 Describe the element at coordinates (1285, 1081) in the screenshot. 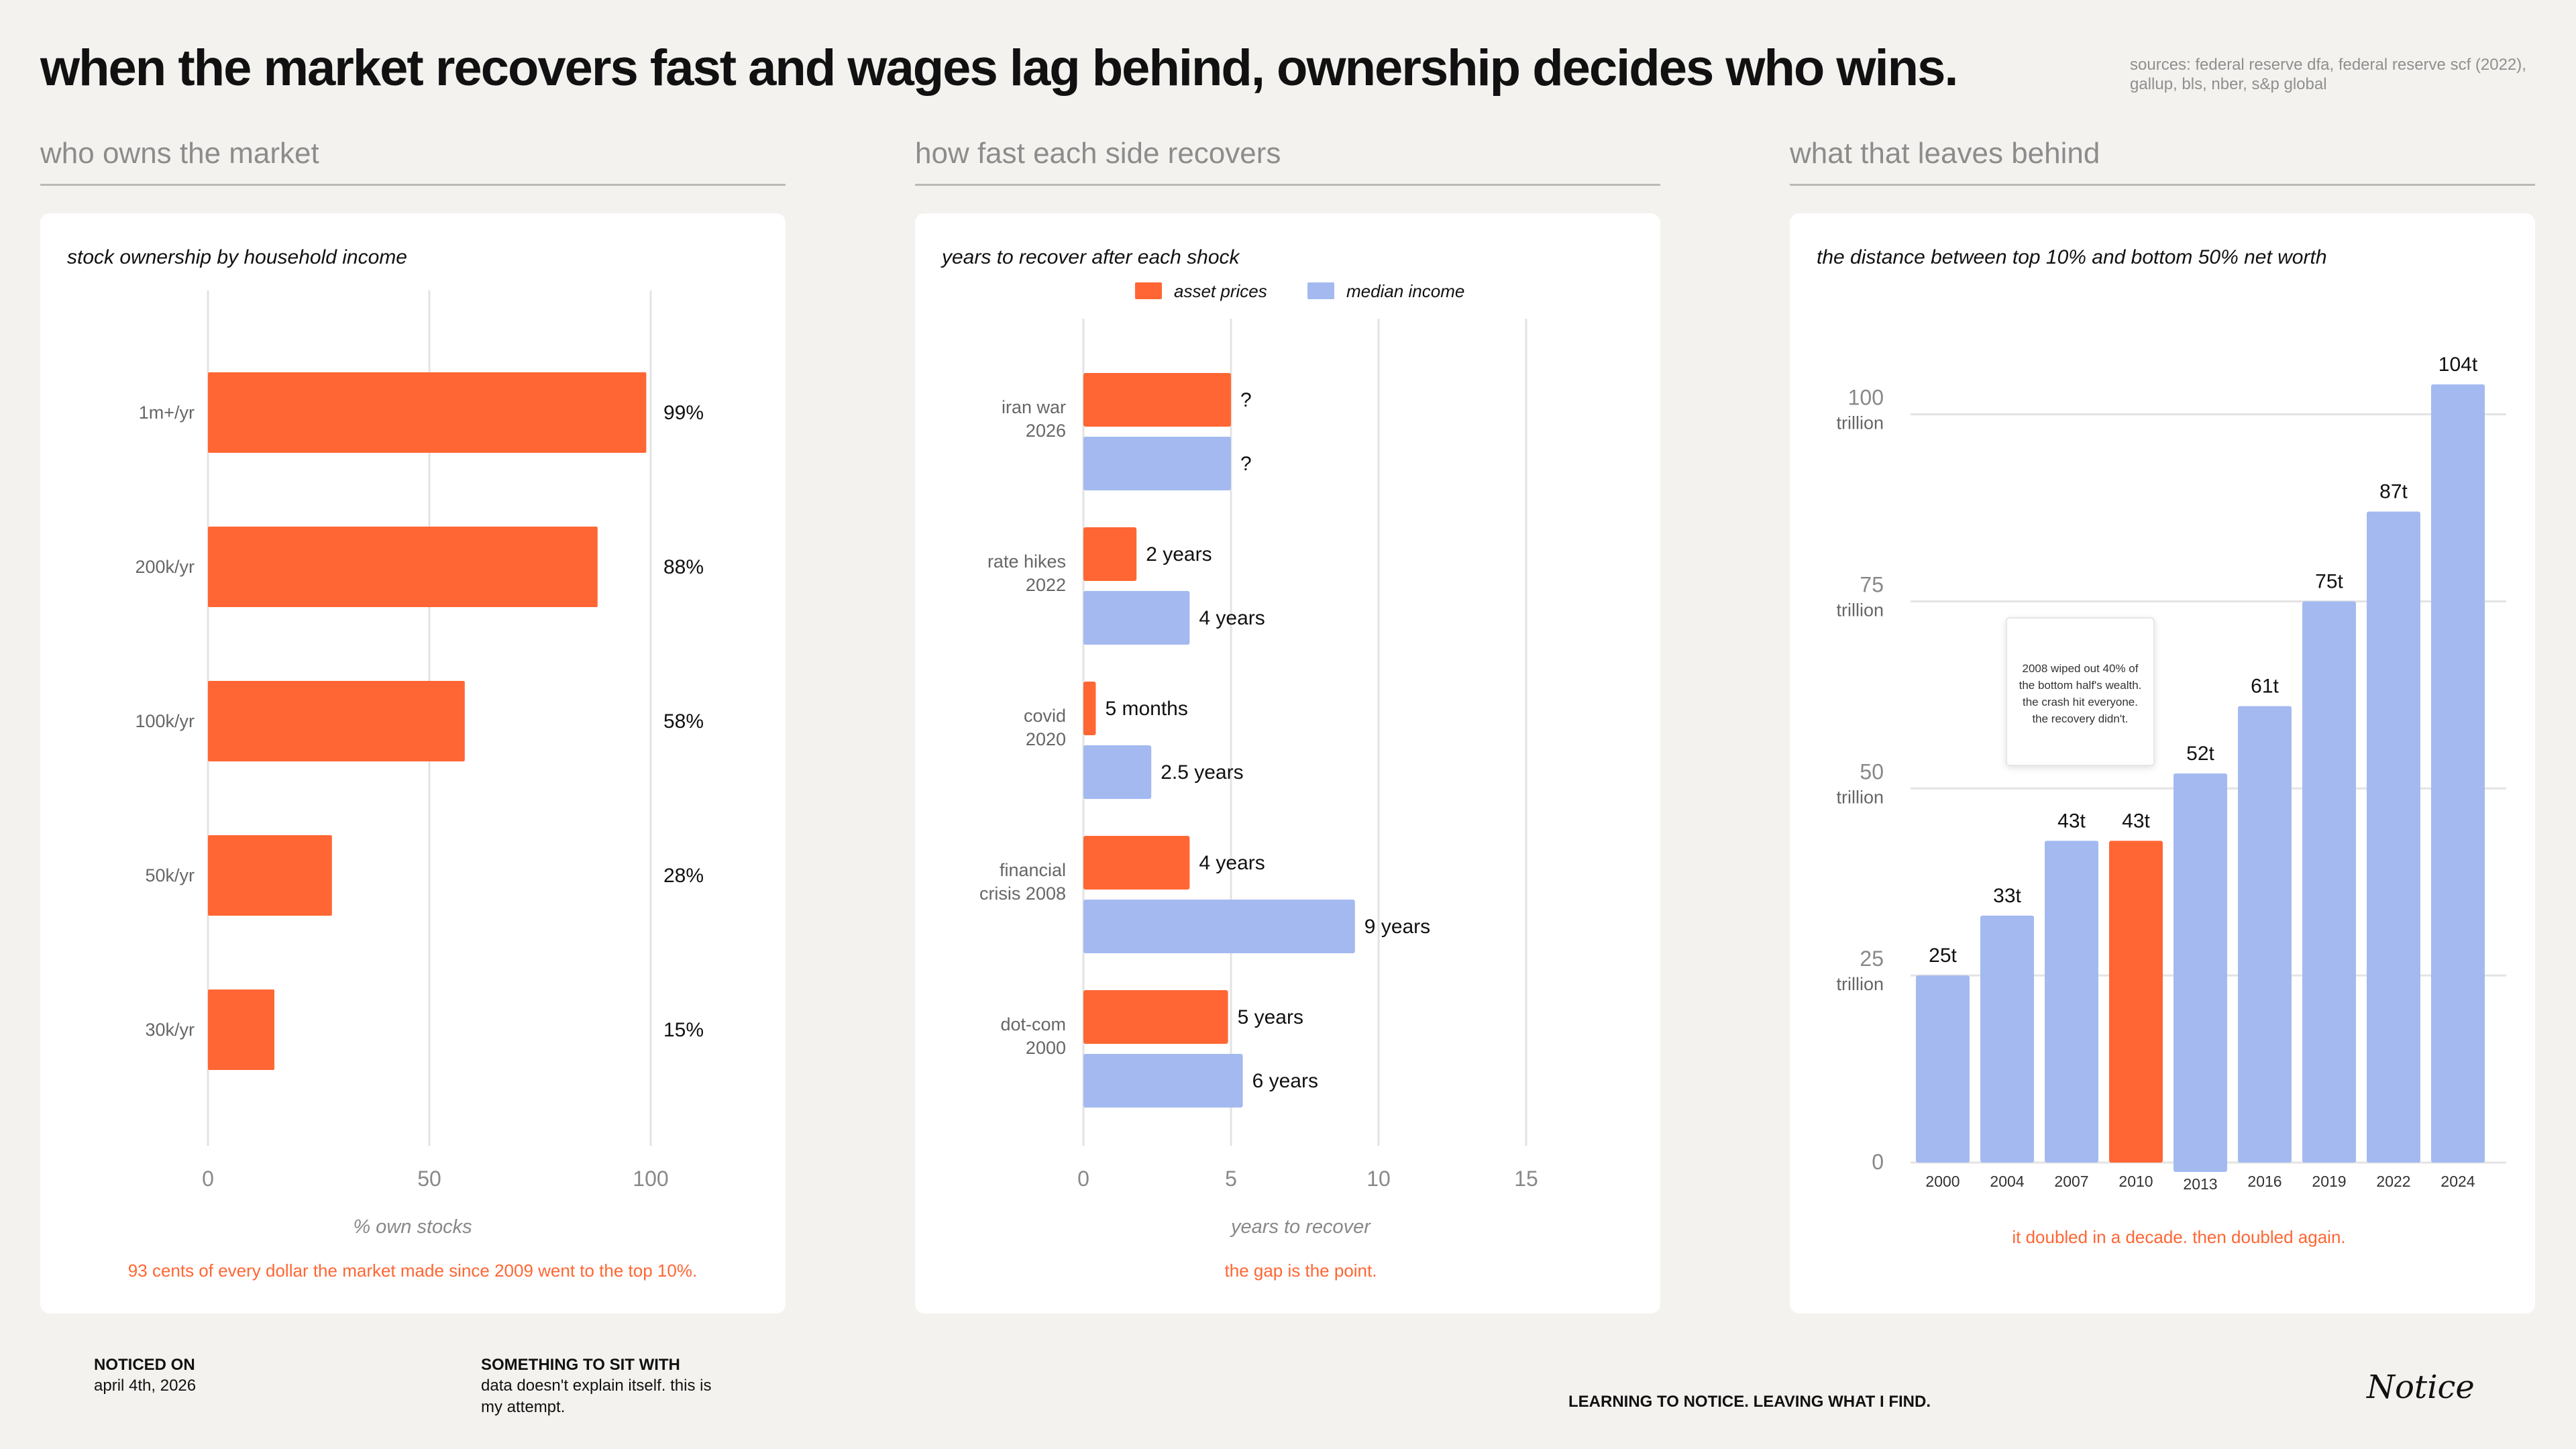

I see `value-label: 6 years` at that location.